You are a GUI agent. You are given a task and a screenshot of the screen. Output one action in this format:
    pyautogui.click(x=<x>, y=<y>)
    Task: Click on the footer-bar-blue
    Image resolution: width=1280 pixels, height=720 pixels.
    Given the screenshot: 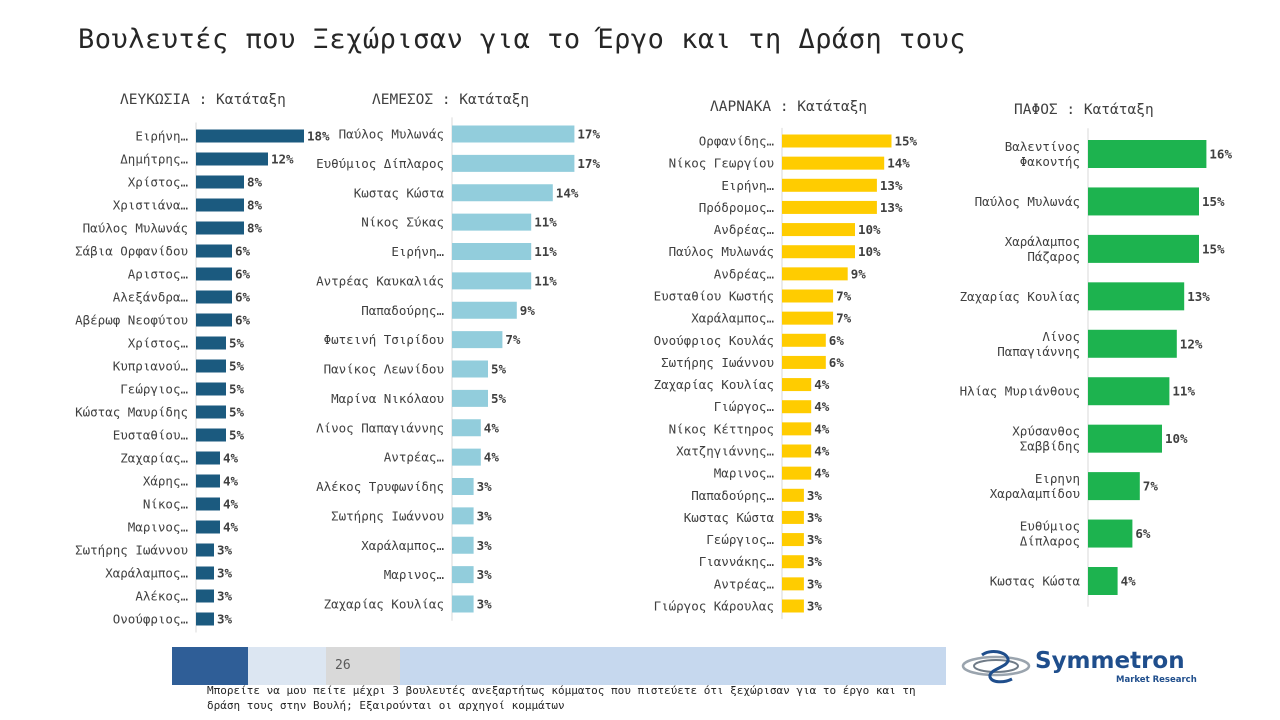 What is the action you would take?
    pyautogui.click(x=673, y=666)
    